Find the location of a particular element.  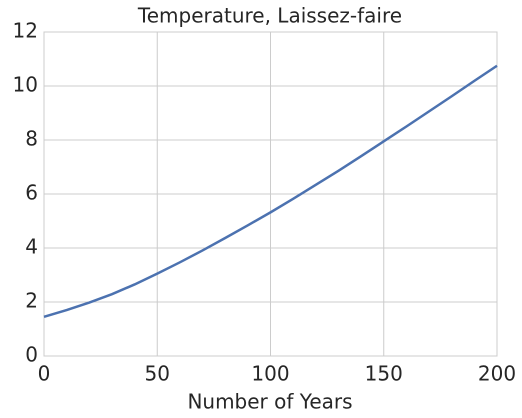

y-tick-label: 12 is located at coordinates (25, 31).